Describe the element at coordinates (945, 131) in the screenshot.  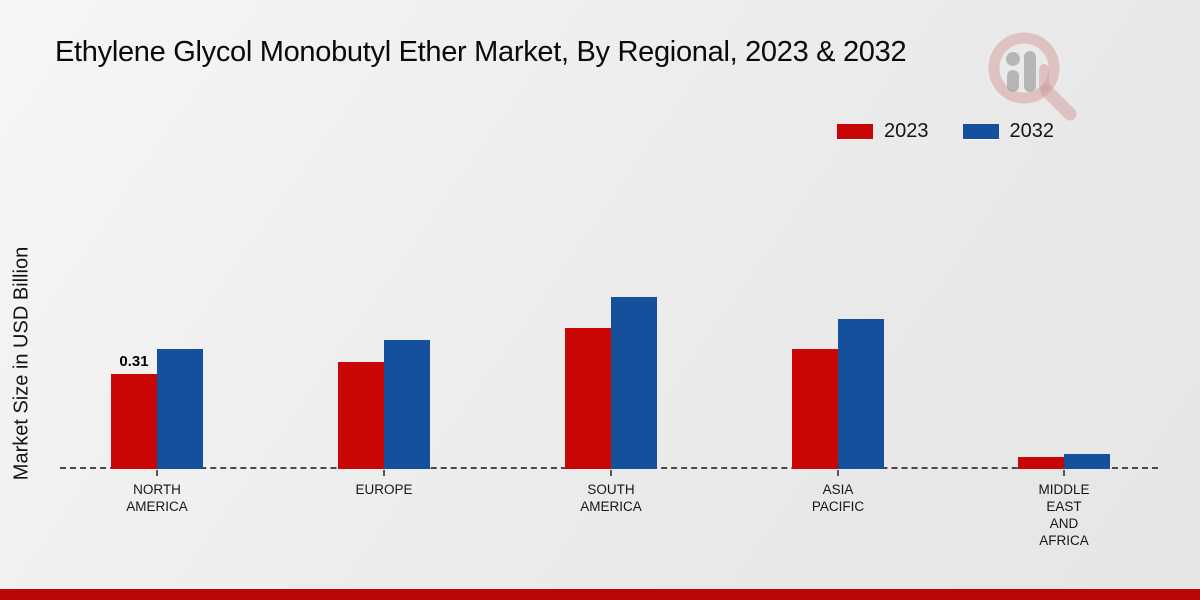
I see `chart-legend: 2023 2032` at that location.